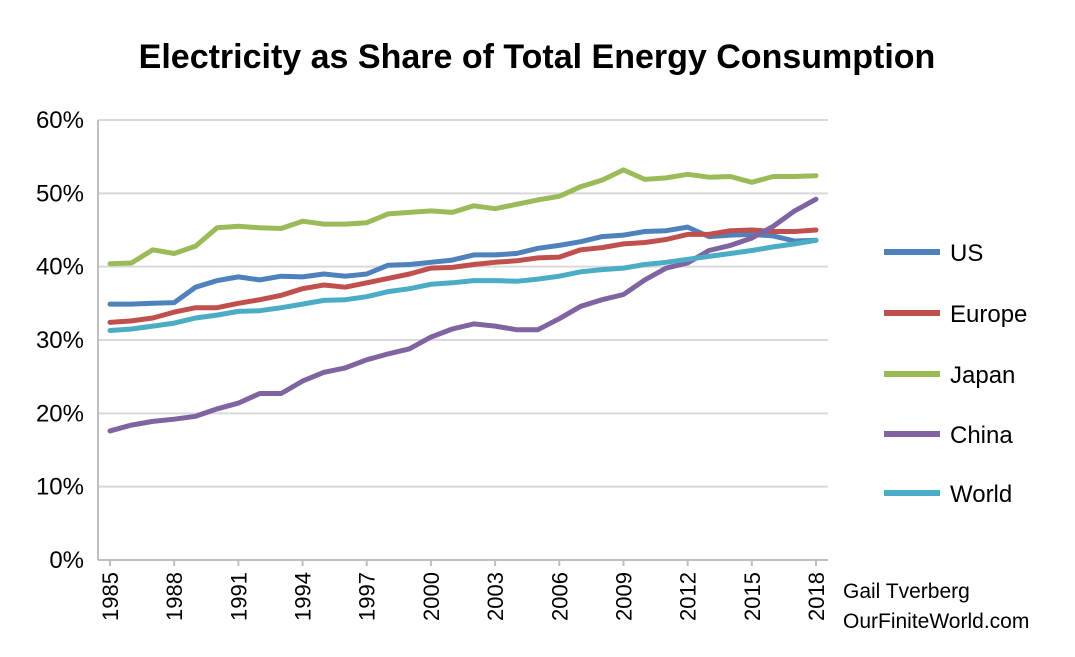  Describe the element at coordinates (60, 193) in the screenshot. I see `y-tick-label: 50%` at that location.